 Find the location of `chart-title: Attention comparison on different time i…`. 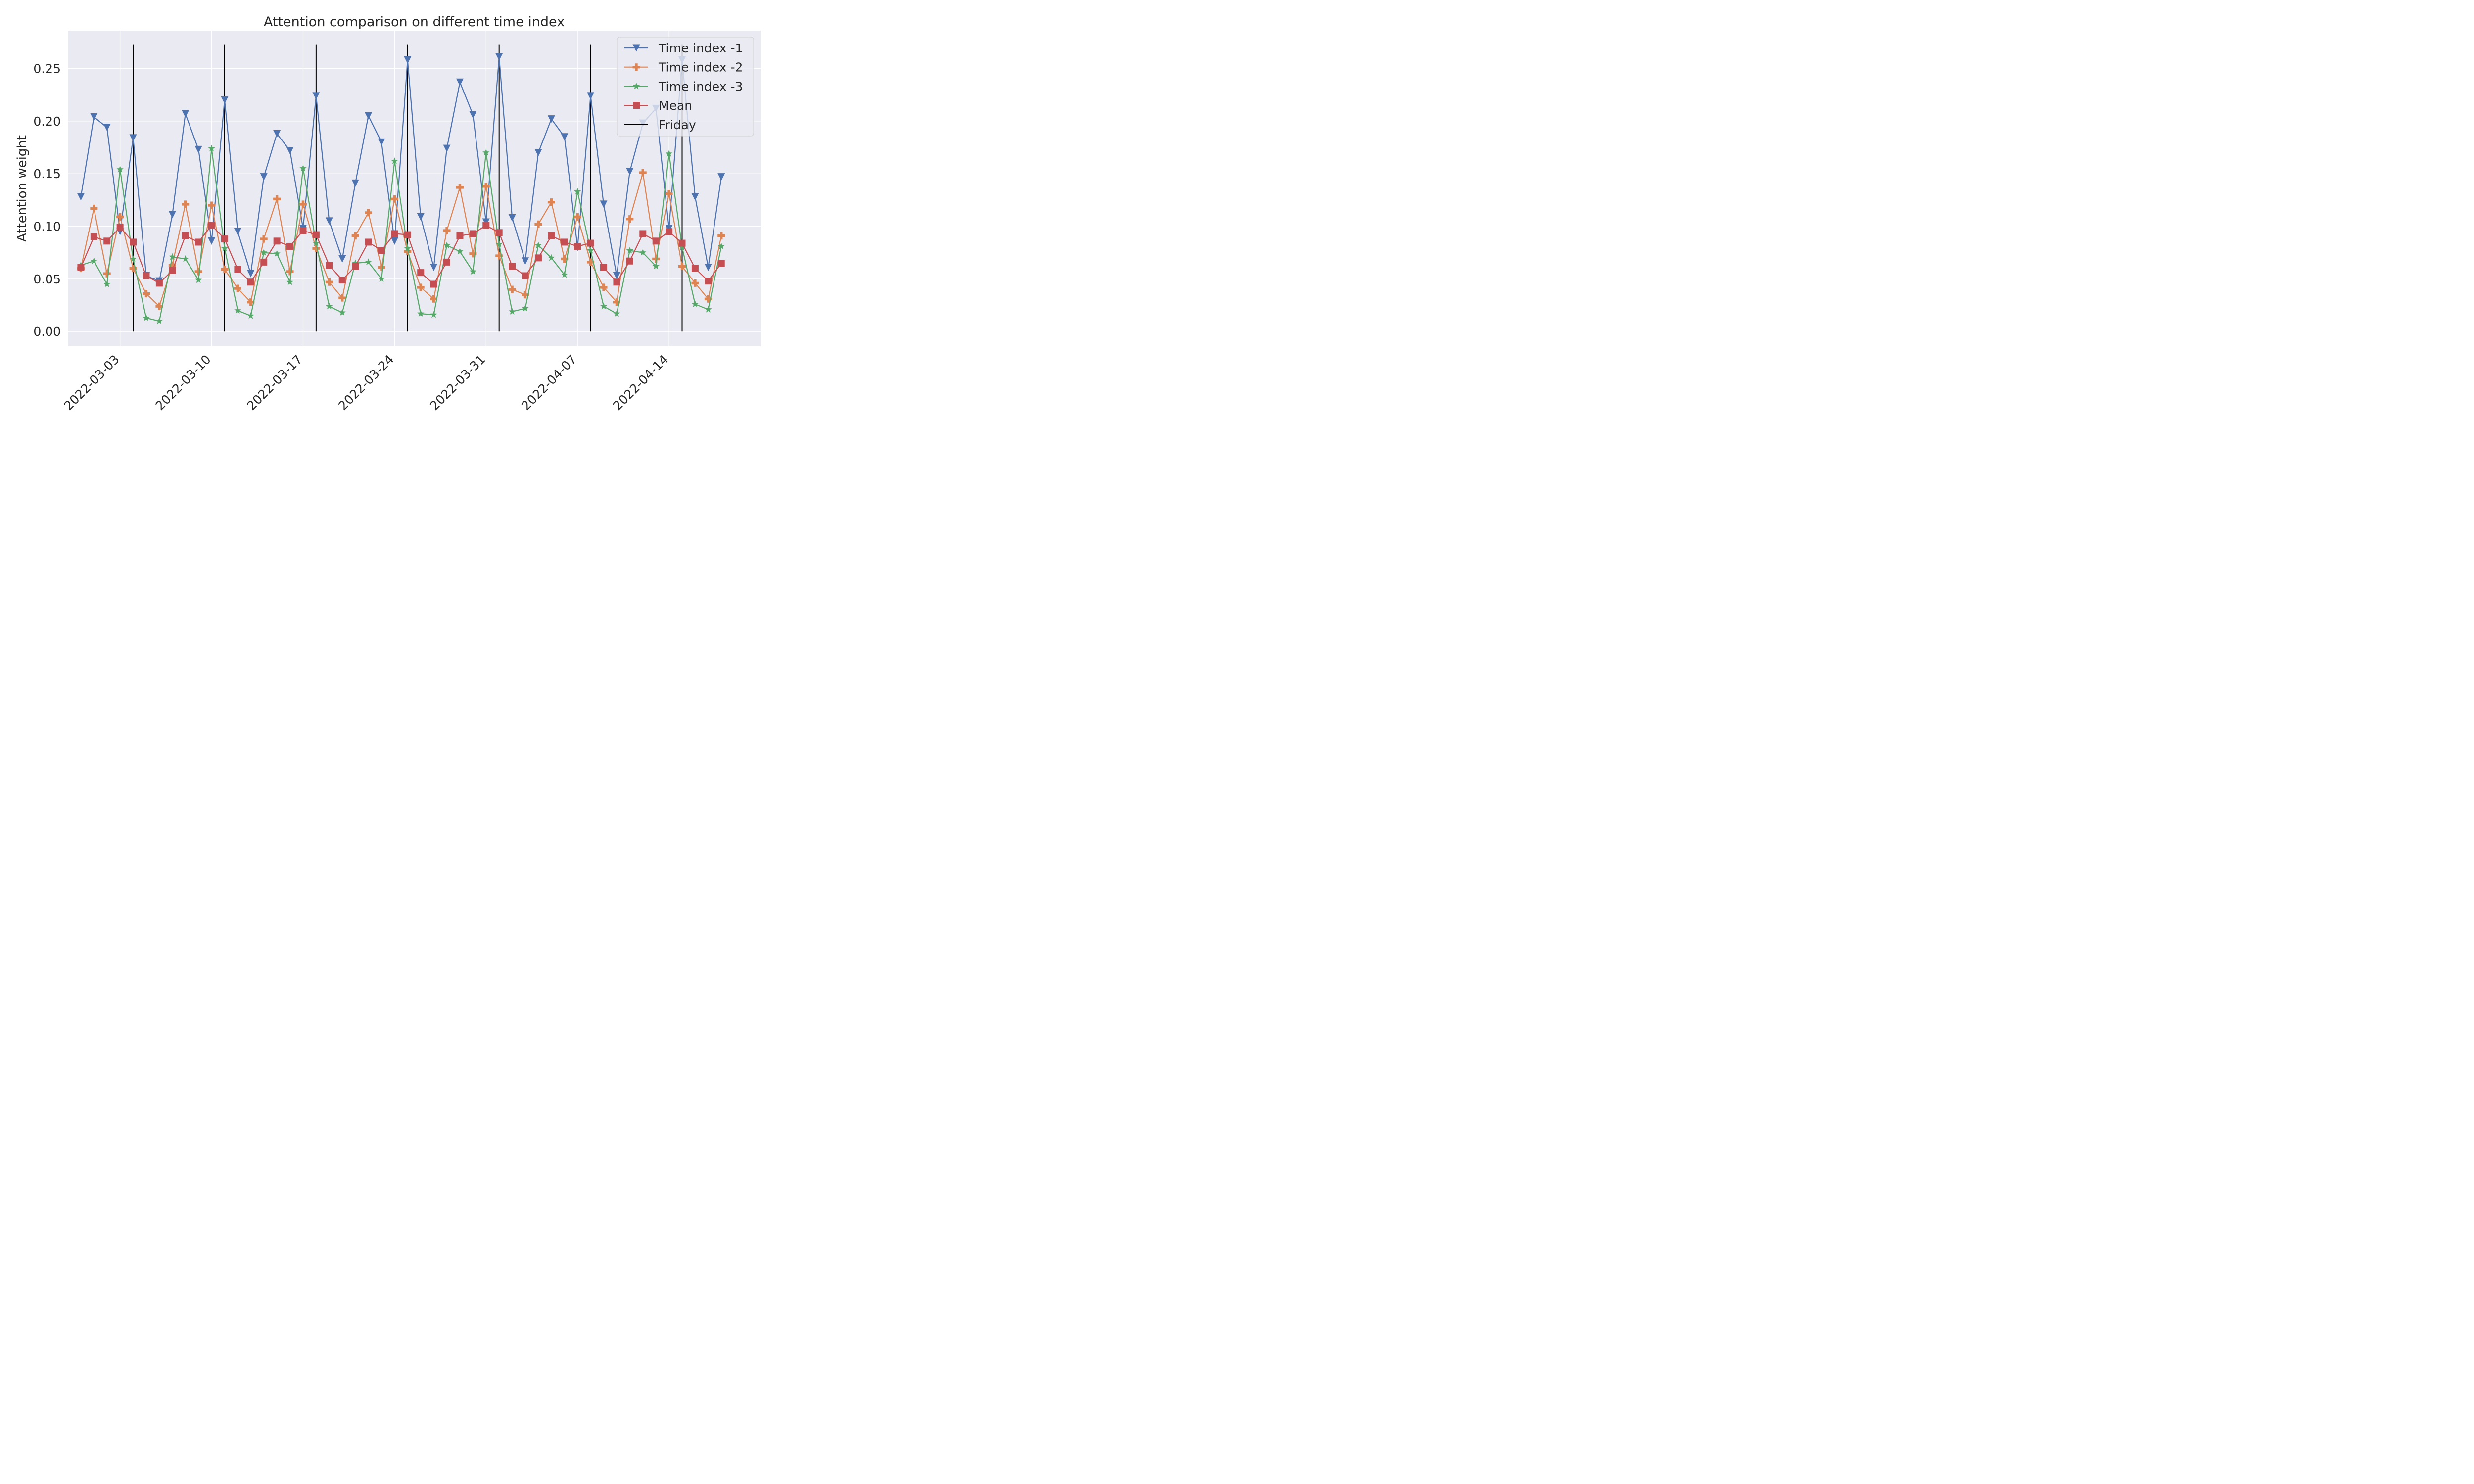

chart-title: Attention comparison on different time i… is located at coordinates (414, 22).